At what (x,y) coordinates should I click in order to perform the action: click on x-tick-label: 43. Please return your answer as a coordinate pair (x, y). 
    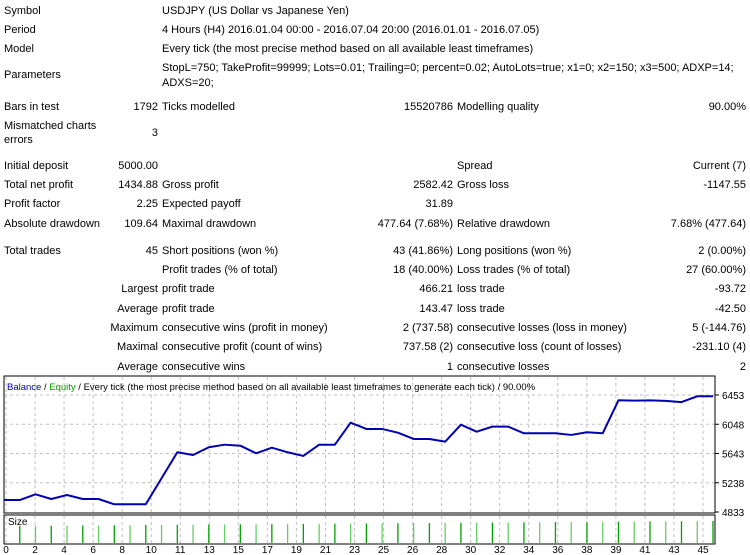
    Looking at the image, I should click on (674, 550).